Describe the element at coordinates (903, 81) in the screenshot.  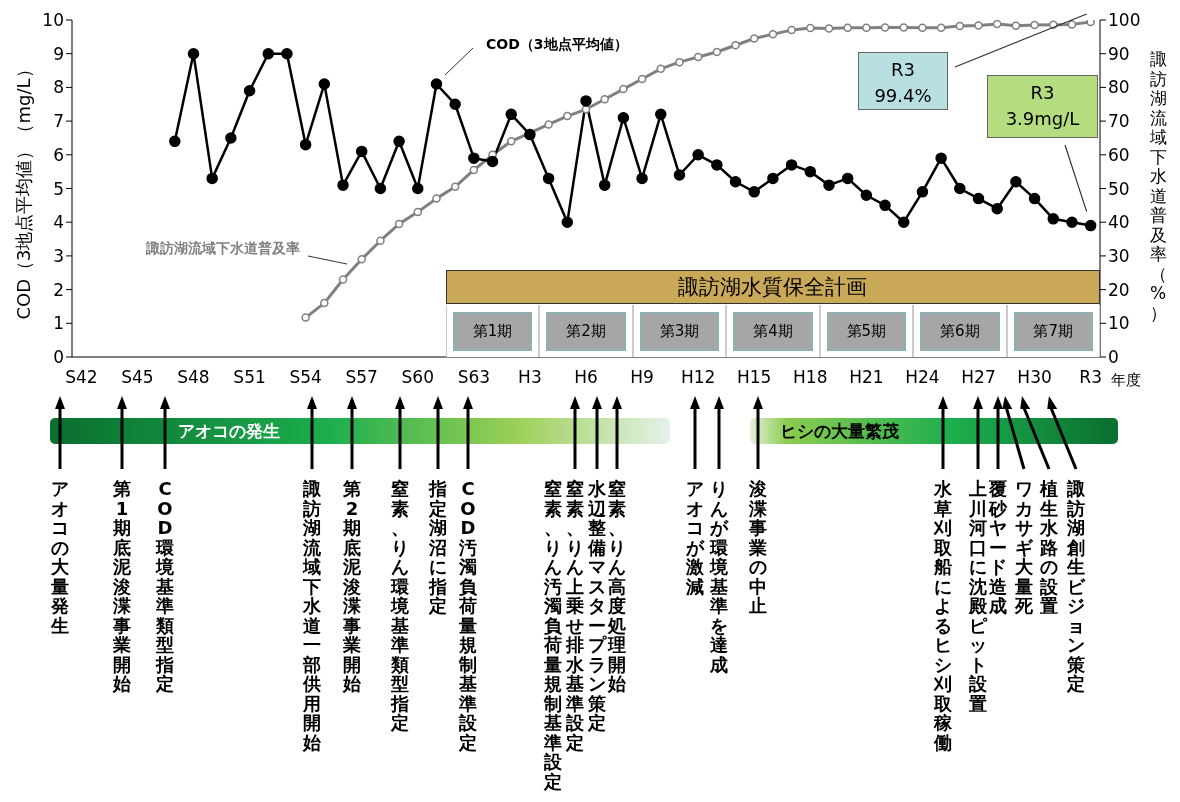
I see `annotation: R3 99.4%` at that location.